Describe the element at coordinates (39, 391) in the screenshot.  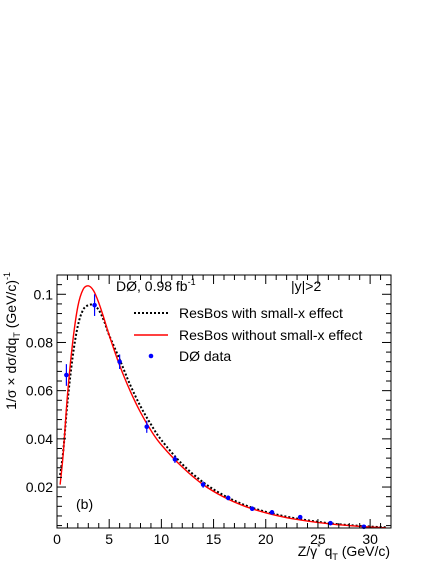
I see `y-tick-label: 0.06` at that location.